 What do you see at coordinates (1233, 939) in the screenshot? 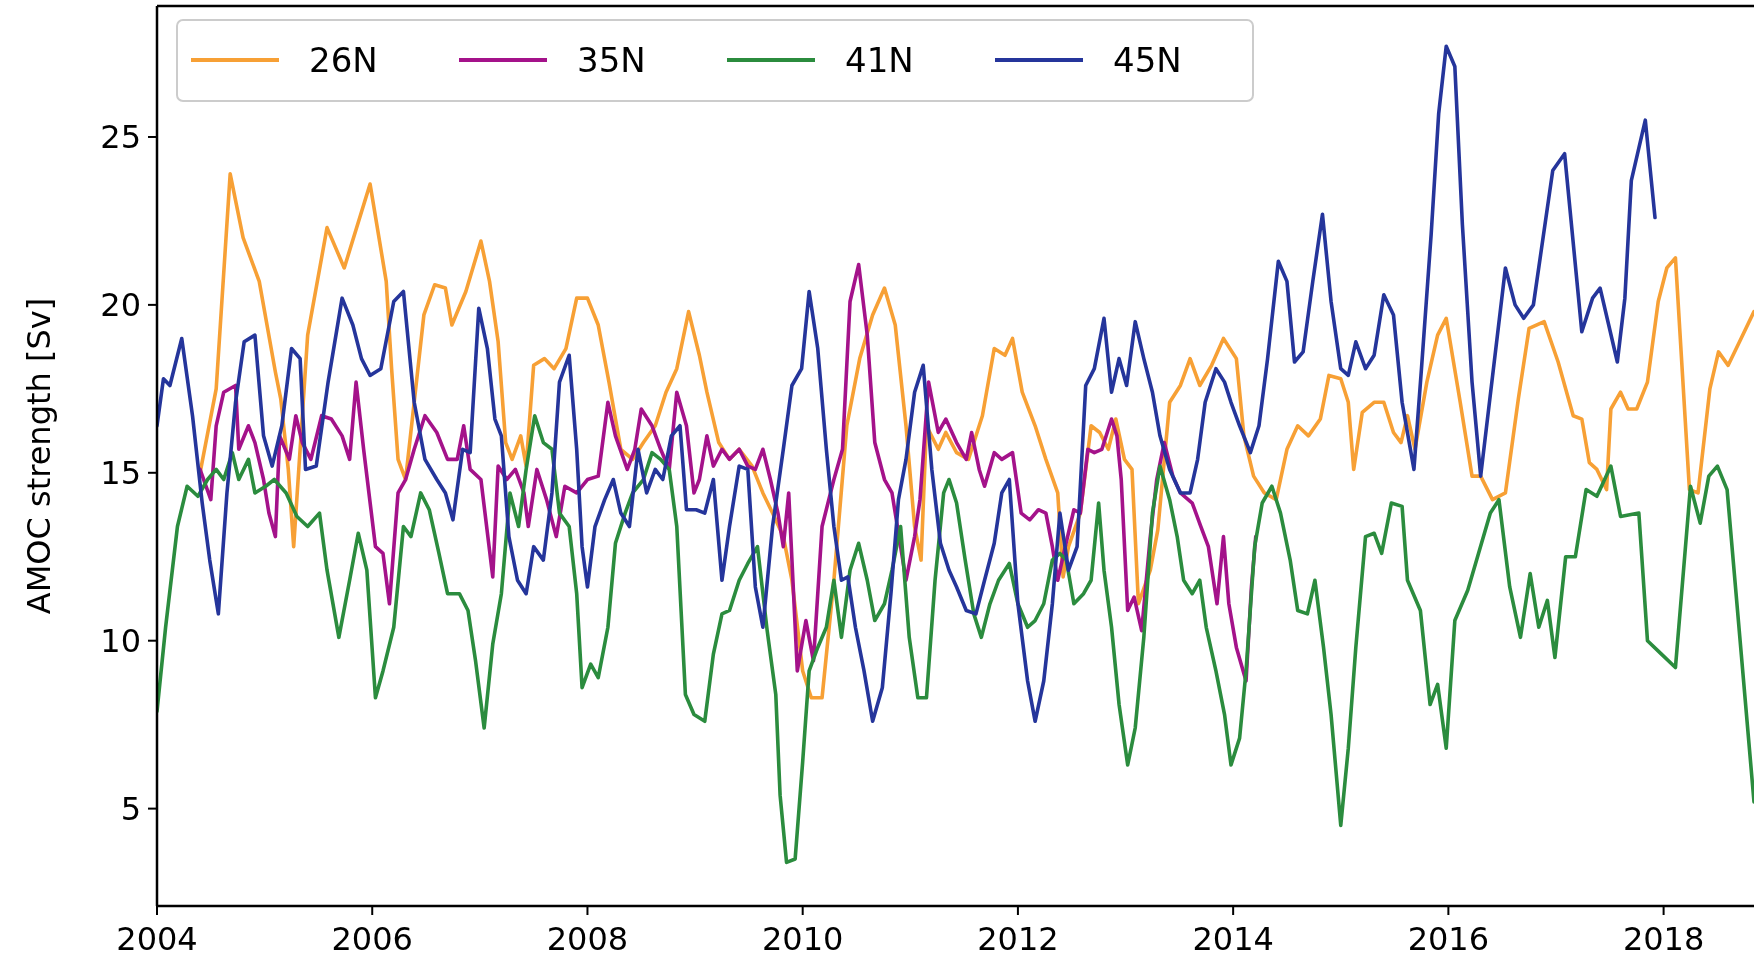
I see `x-tick-label: 2014` at bounding box center [1233, 939].